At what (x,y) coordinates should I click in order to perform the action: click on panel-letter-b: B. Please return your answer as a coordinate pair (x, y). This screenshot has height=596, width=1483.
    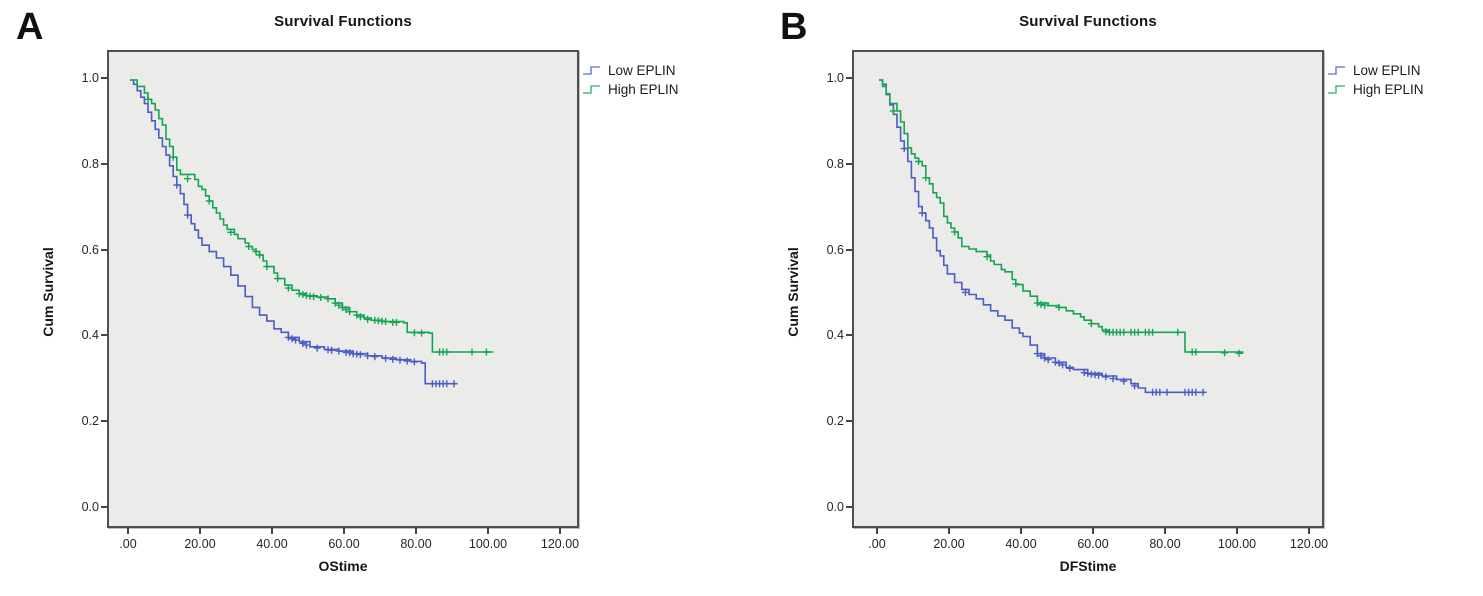
    Looking at the image, I should click on (794, 27).